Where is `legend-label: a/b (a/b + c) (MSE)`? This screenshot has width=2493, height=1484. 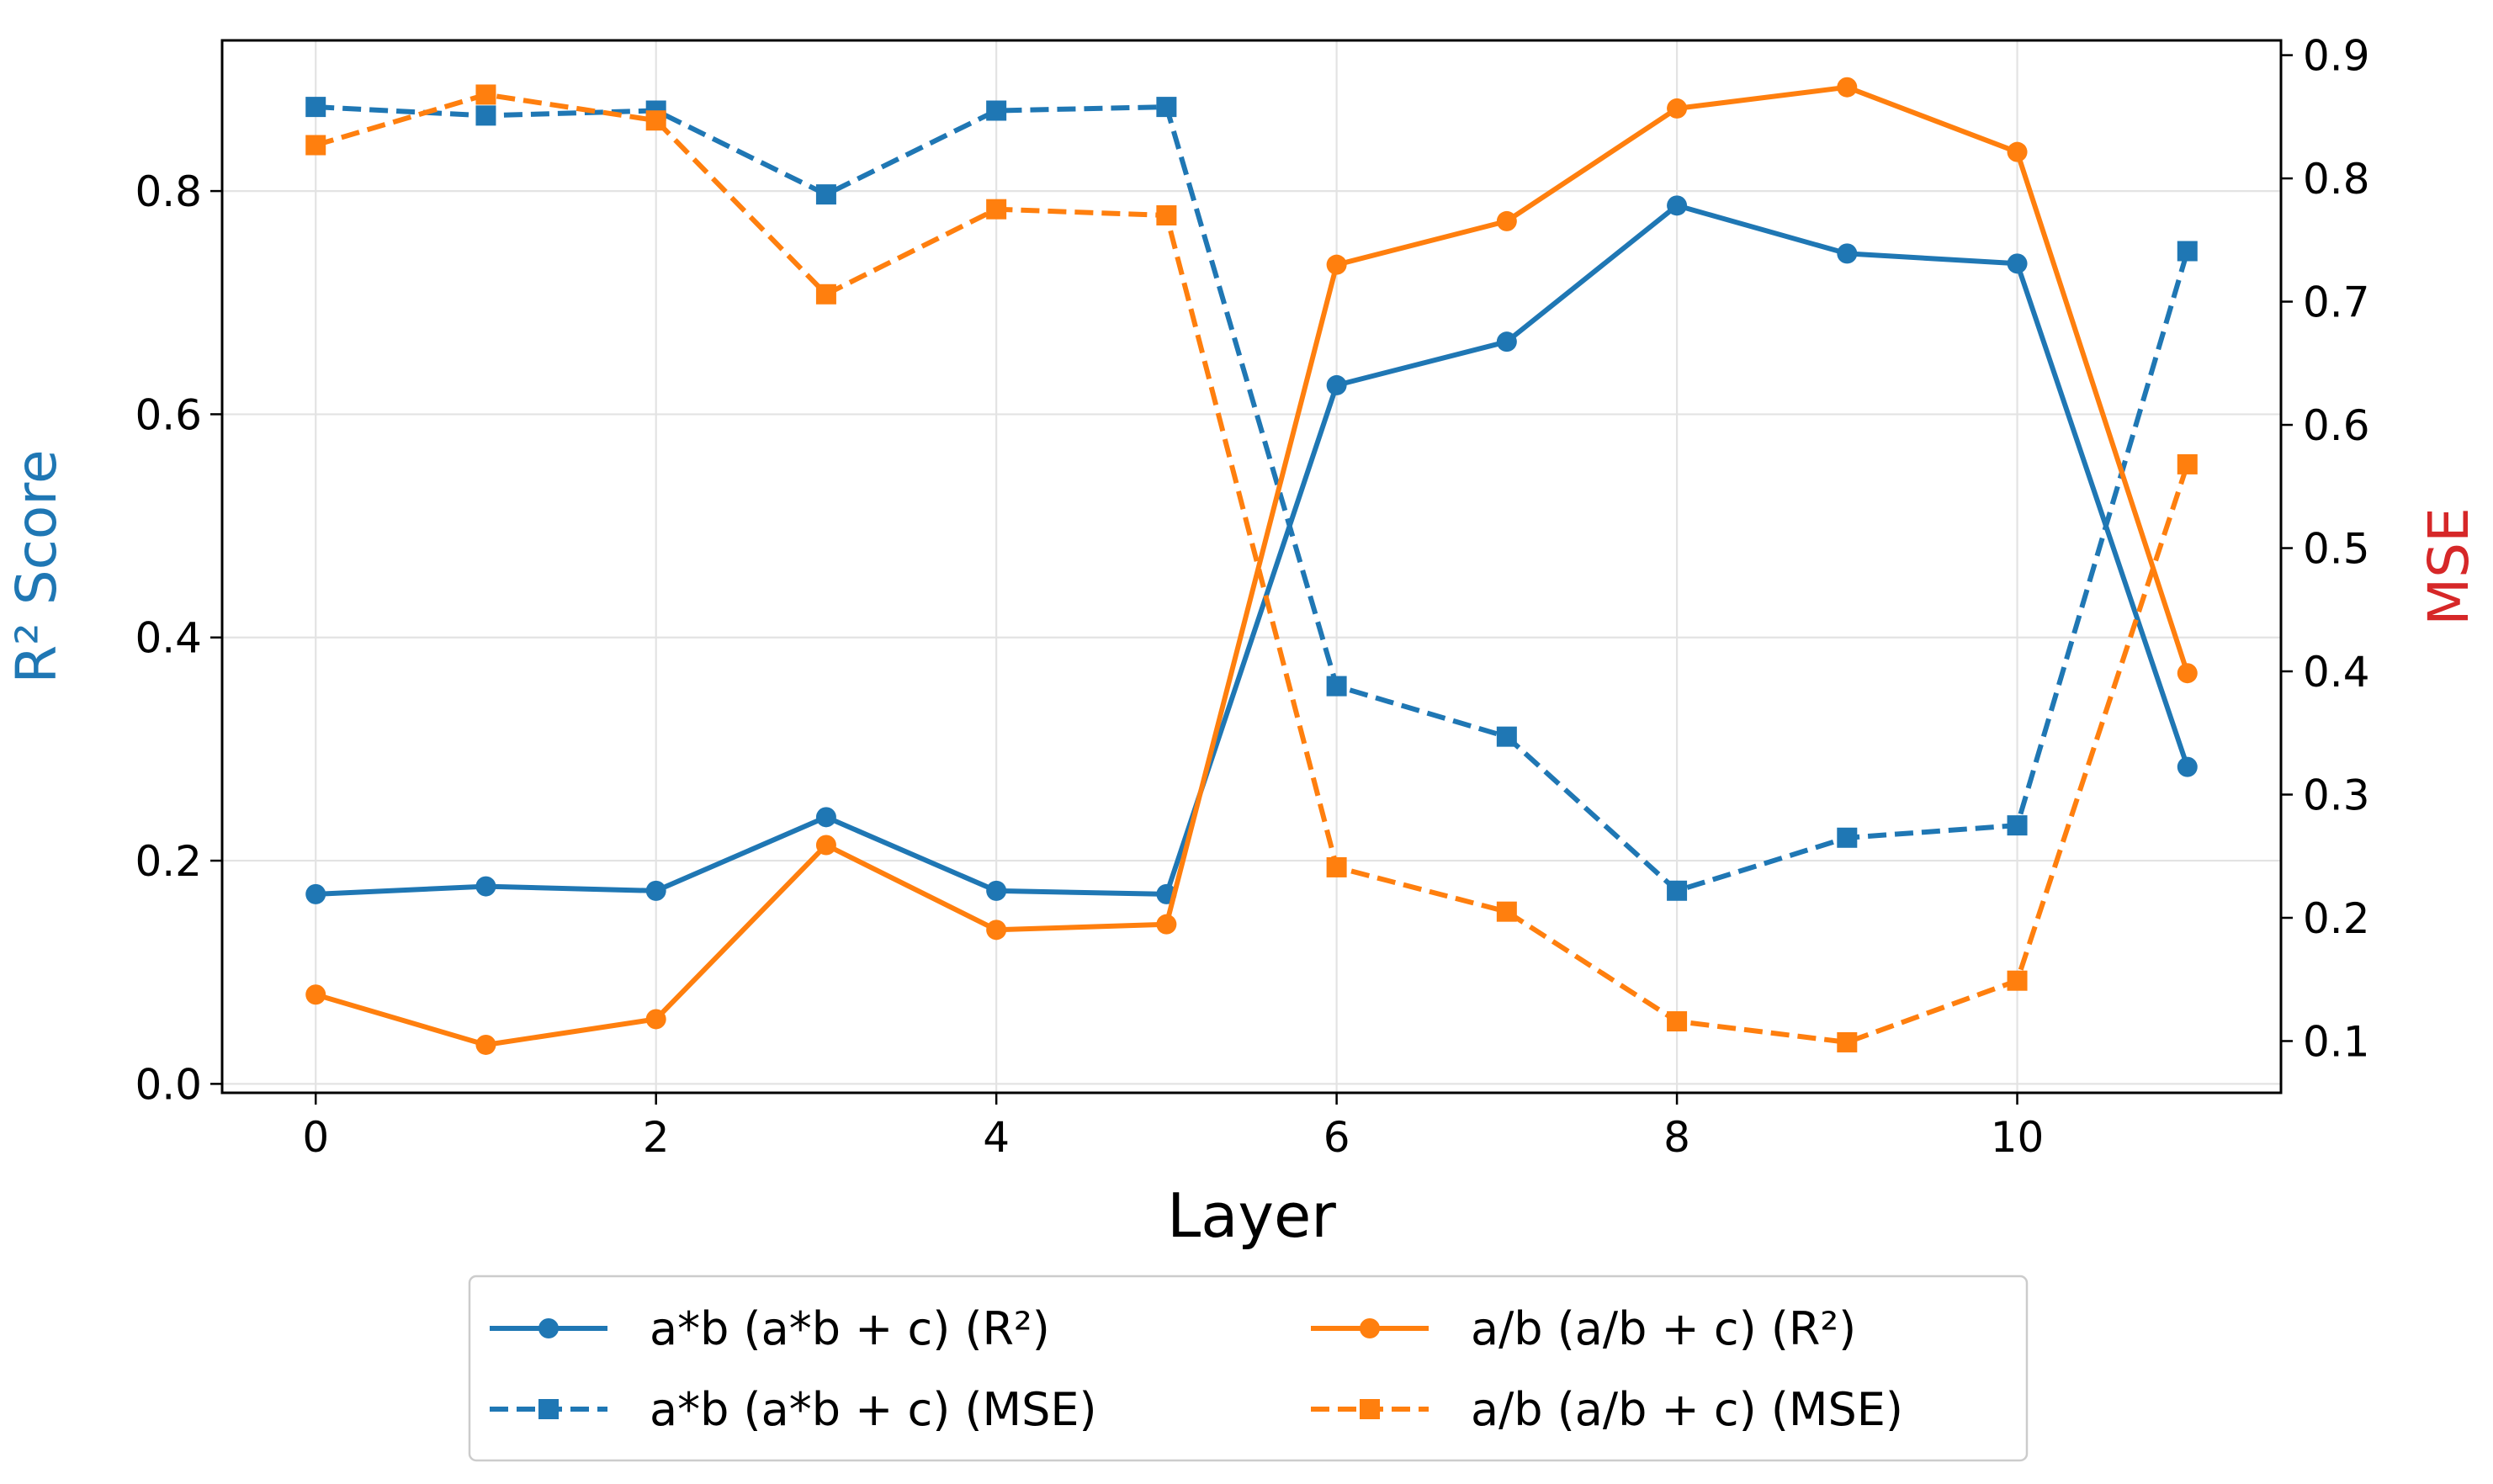 legend-label: a/b (a/b + c) (MSE) is located at coordinates (1687, 1409).